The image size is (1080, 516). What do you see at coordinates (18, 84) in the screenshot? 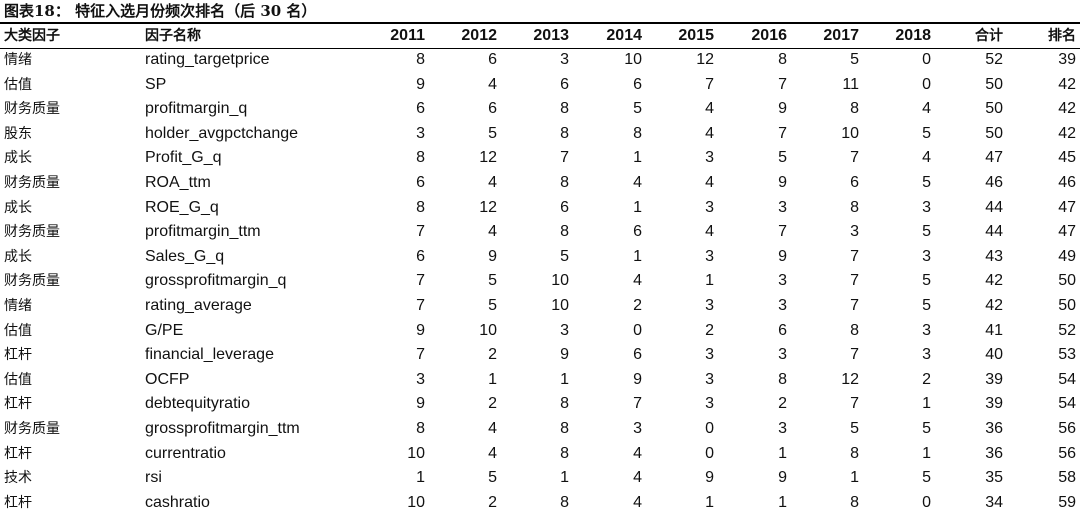
I see `category-cell: 估值` at bounding box center [18, 84].